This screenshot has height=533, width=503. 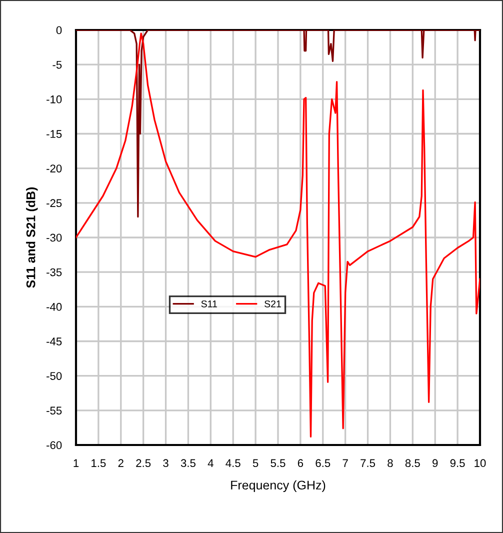 What do you see at coordinates (54, 203) in the screenshot?
I see `y-tick-label: -25` at bounding box center [54, 203].